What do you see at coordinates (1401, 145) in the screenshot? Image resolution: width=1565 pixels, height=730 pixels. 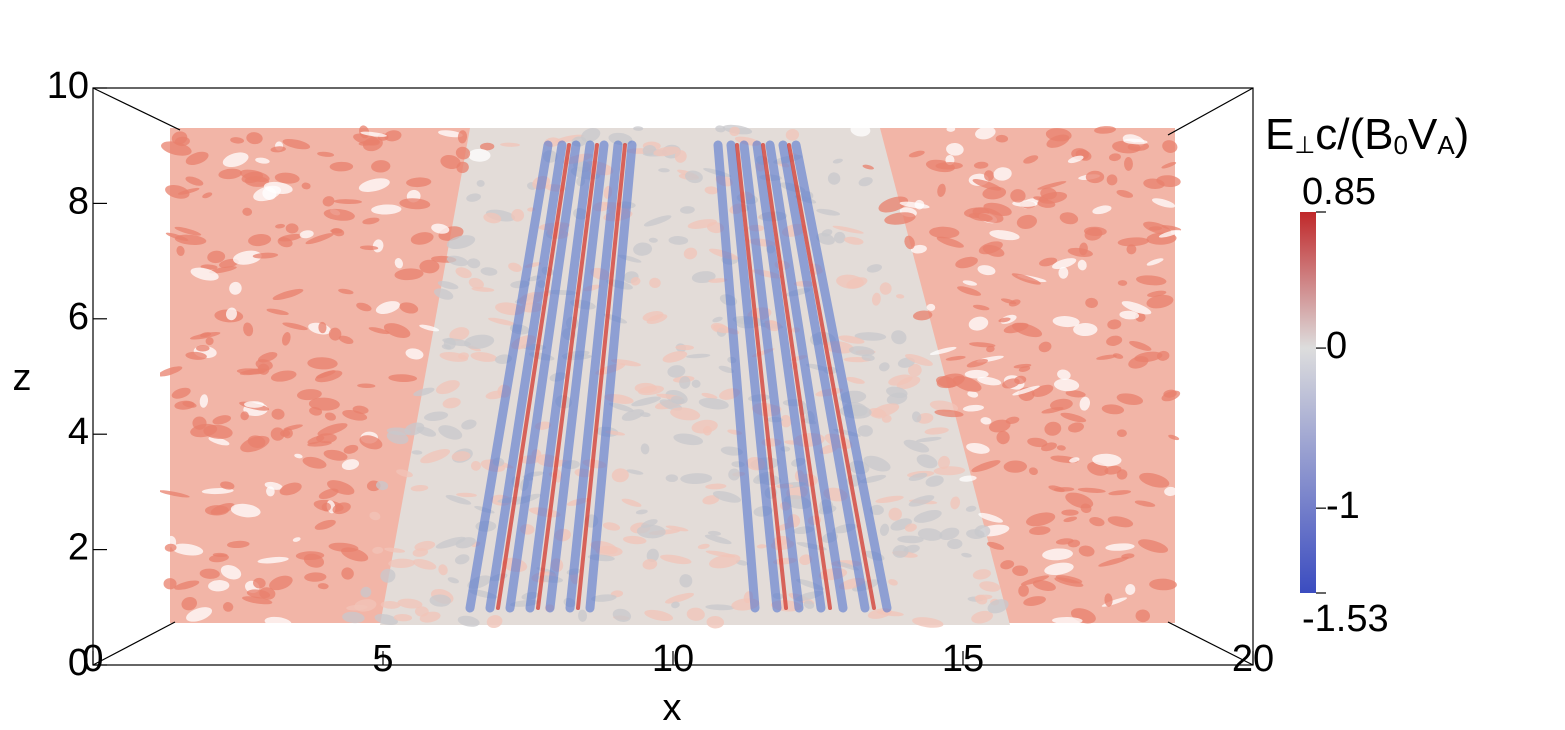 I see `label-part: 0` at bounding box center [1401, 145].